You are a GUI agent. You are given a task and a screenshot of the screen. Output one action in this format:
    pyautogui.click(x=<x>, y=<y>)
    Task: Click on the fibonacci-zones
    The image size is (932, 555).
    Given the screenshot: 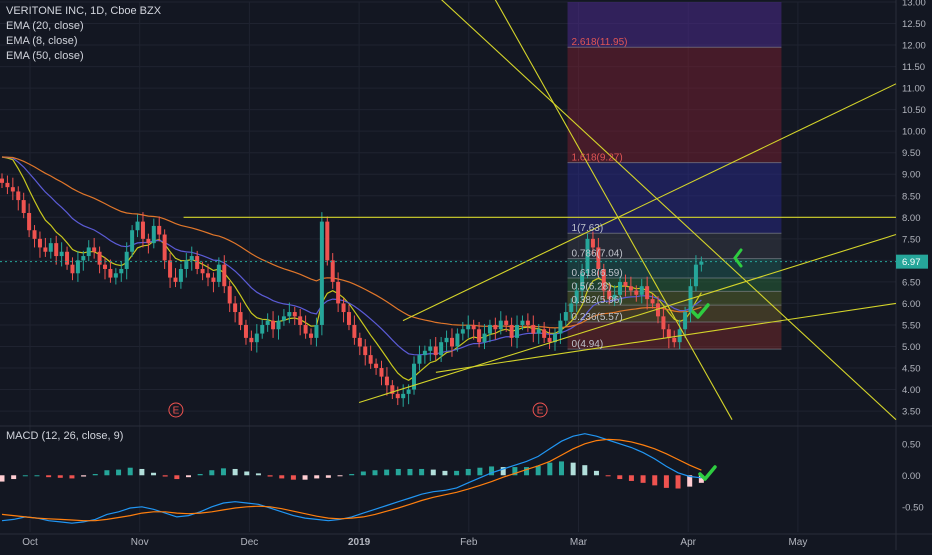 What is the action you would take?
    pyautogui.click(x=674, y=176)
    